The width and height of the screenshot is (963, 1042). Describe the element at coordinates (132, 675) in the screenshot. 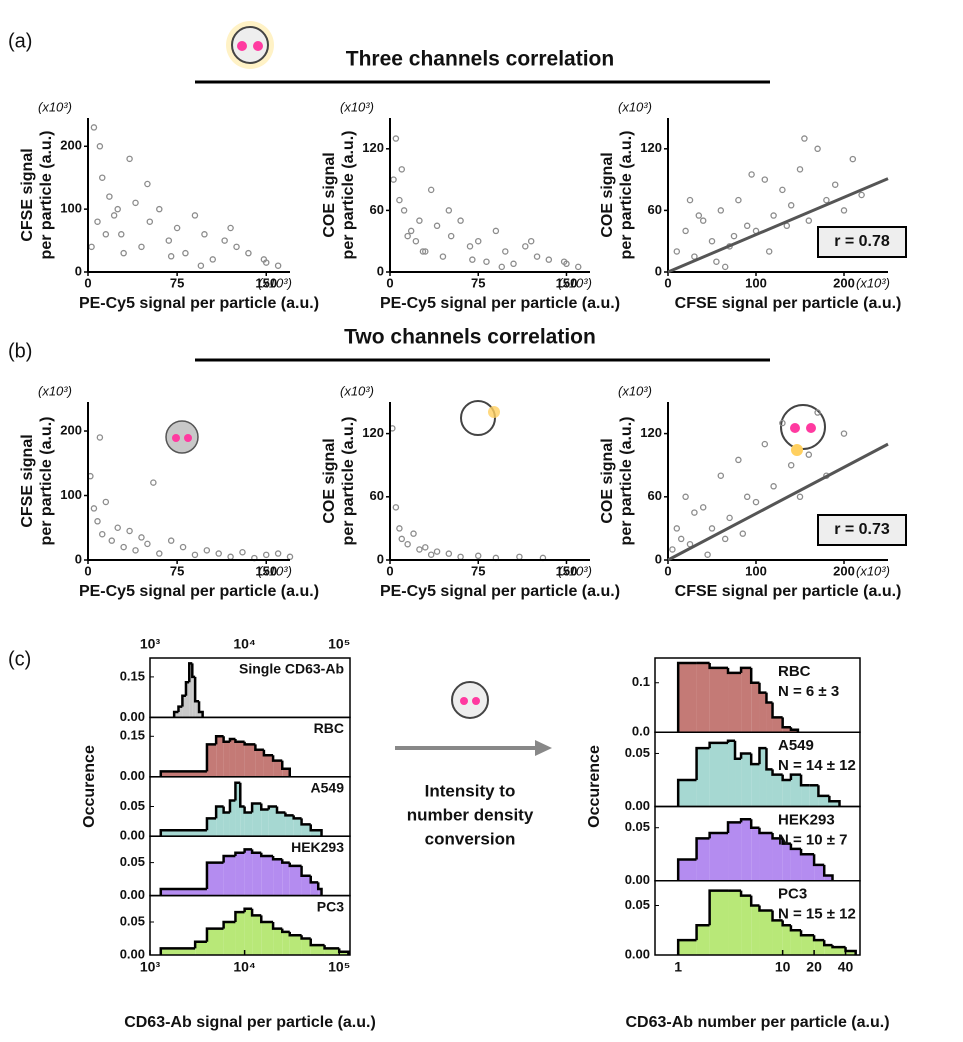

I see `y-tick-label: 0.15` at that location.